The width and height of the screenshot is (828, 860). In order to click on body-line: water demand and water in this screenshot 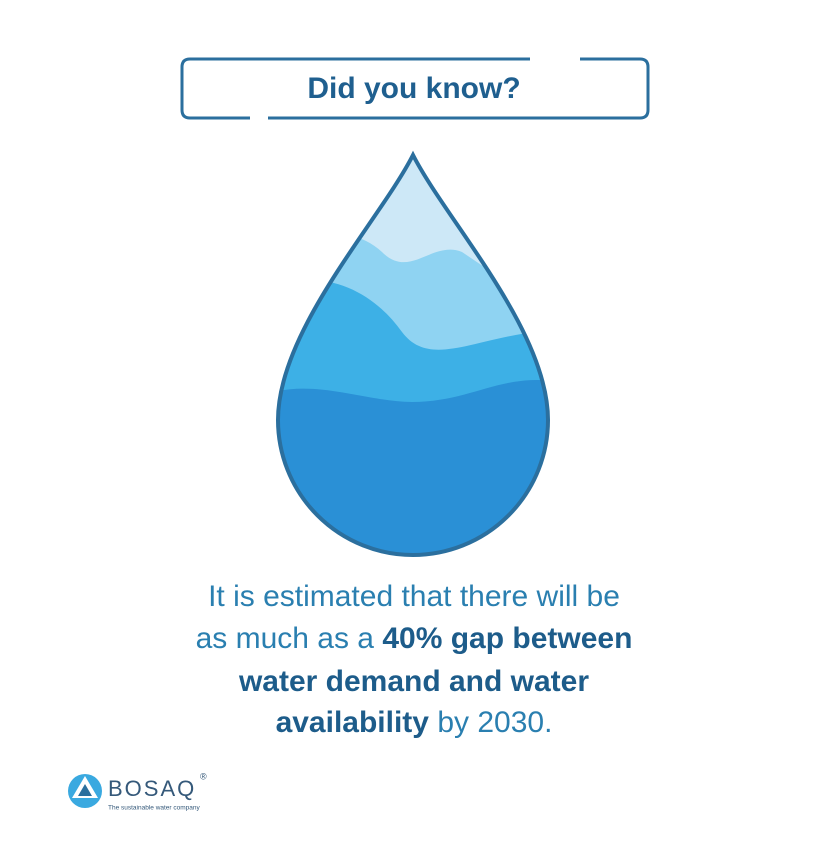, I will do `click(413, 681)`.